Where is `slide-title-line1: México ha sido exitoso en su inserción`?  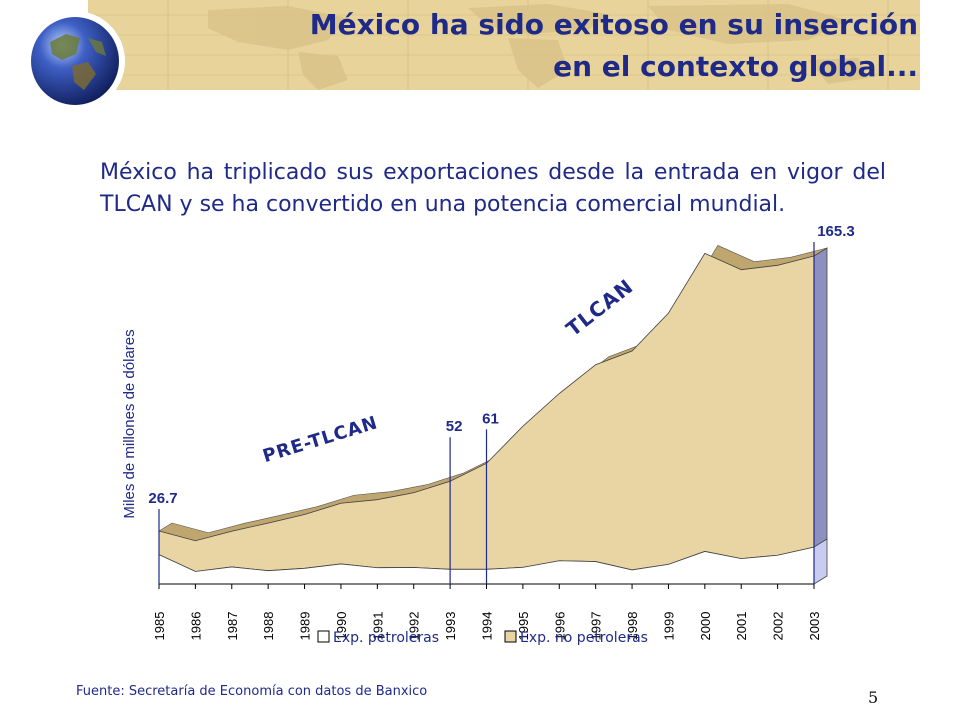
slide-title-line1: México ha sido exitoso en su inserción is located at coordinates (613, 24).